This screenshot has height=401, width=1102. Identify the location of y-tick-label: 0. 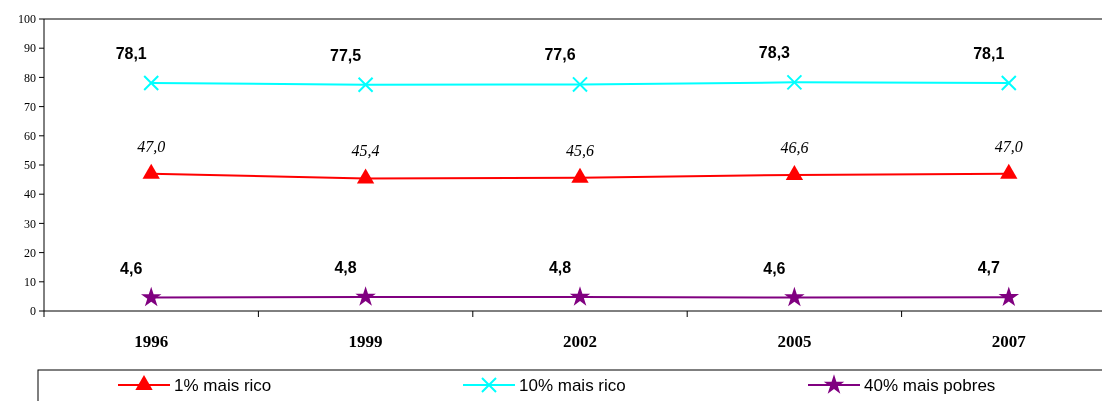
(33, 311).